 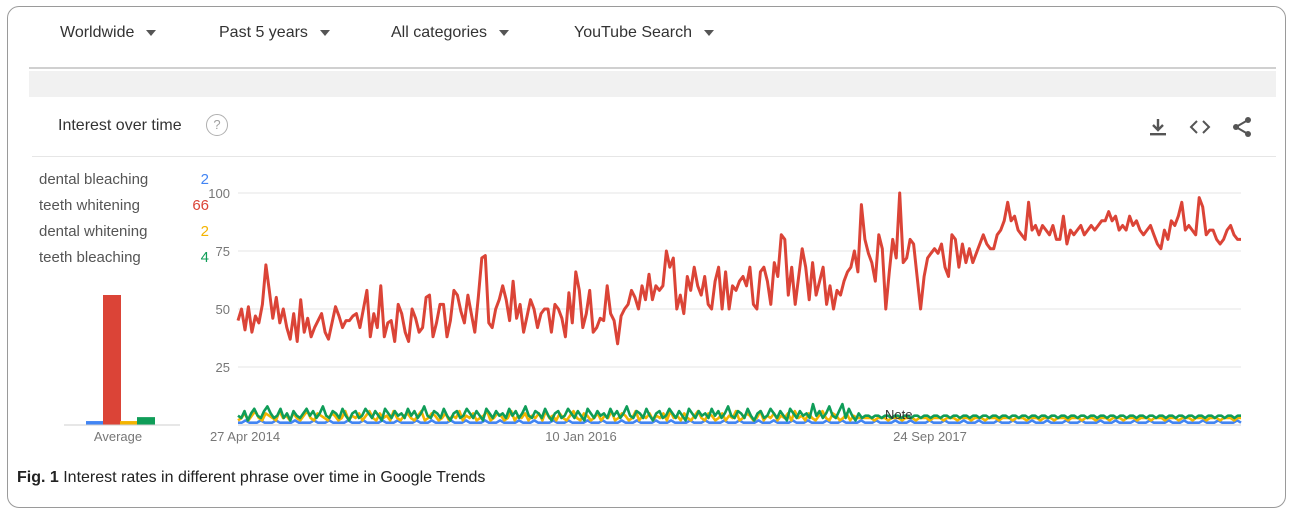 What do you see at coordinates (739, 412) in the screenshot?
I see `series-line` at bounding box center [739, 412].